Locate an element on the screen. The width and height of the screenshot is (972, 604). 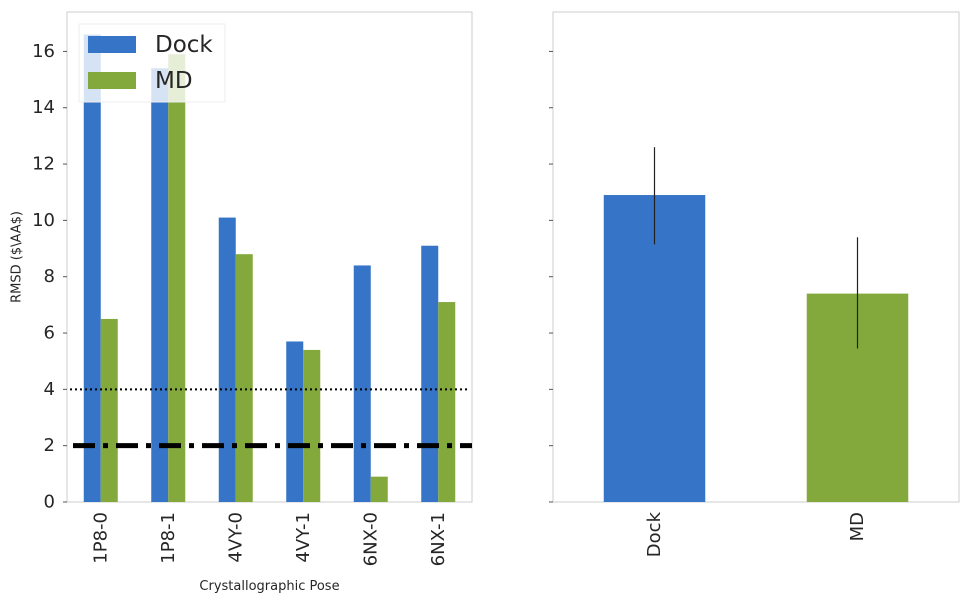
y-tick-label: 2 is located at coordinates (49, 445).